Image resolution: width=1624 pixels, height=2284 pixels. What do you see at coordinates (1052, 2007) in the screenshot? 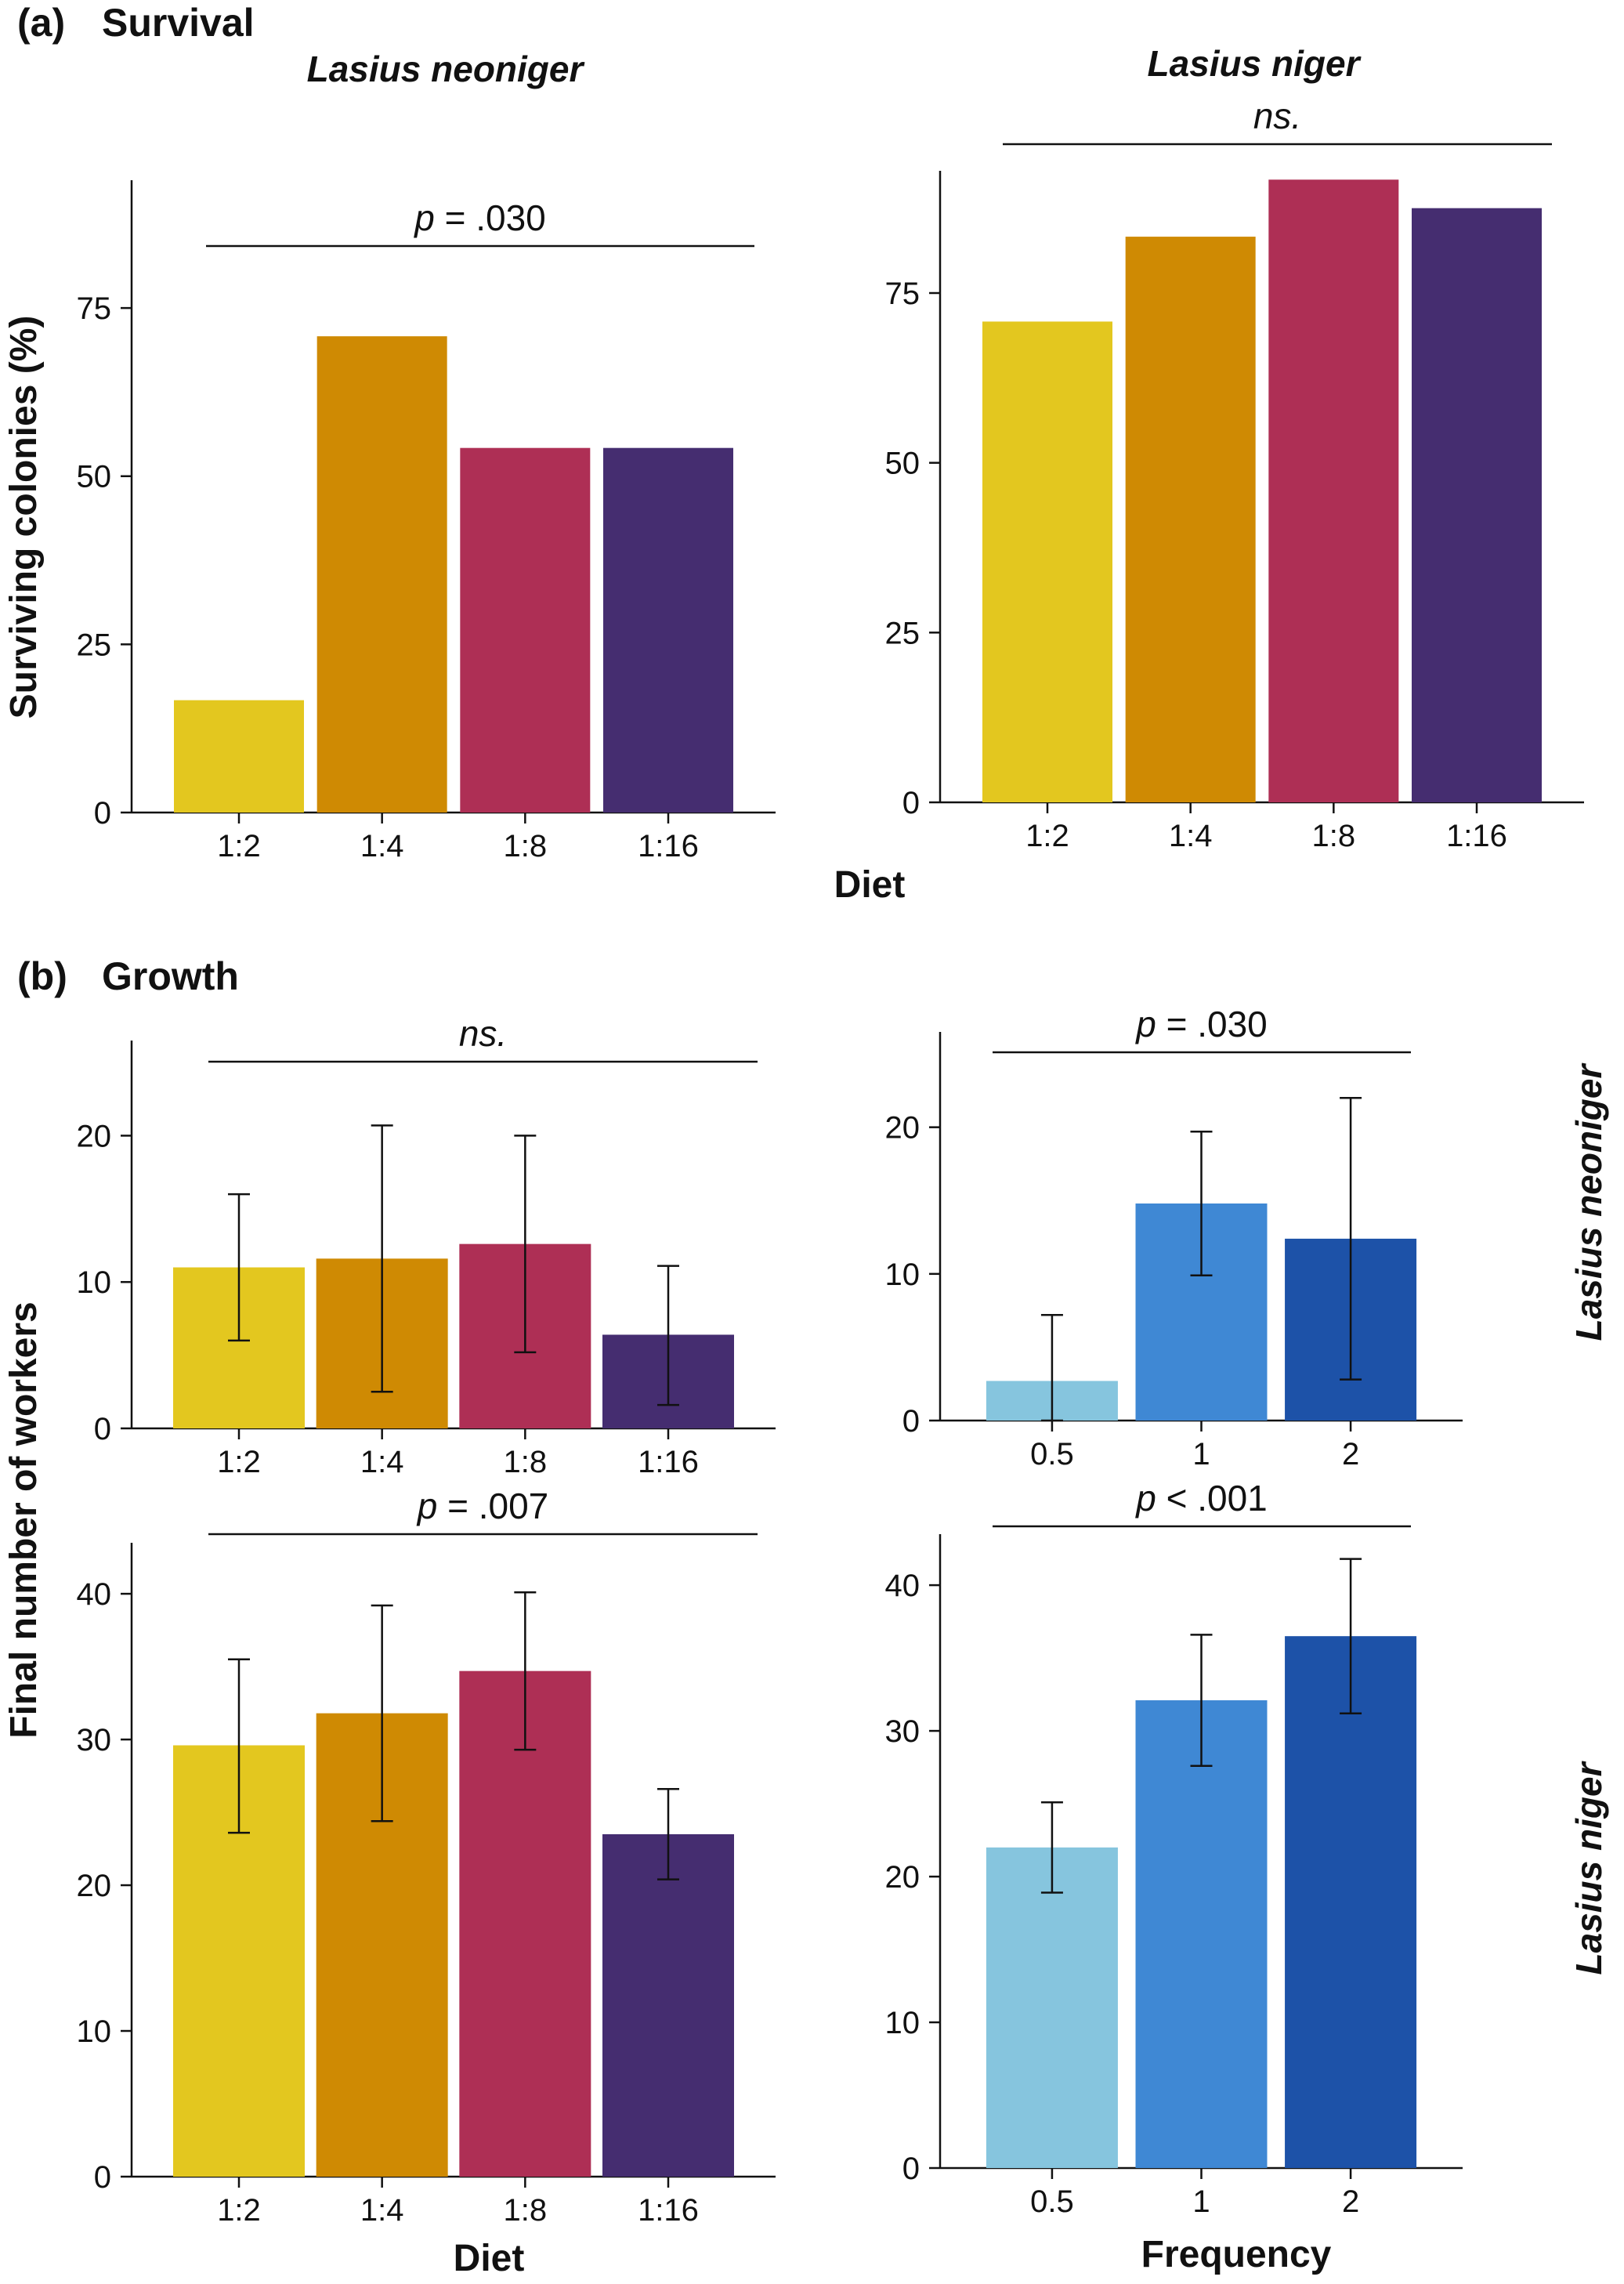
I see `bar-0.5` at bounding box center [1052, 2007].